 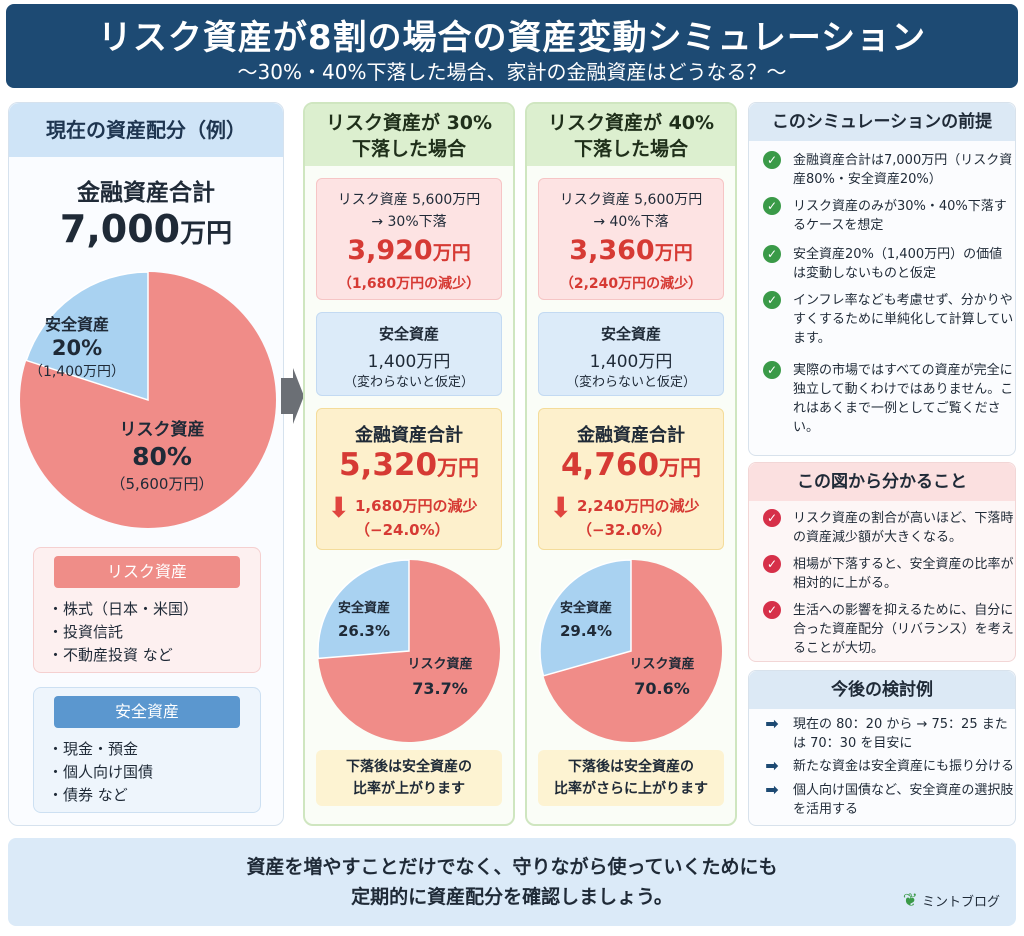 What do you see at coordinates (903, 528) in the screenshot?
I see `insight-item-text: リスク資産の割合が高いほど、下落時の資産減少額が大きくなる。` at bounding box center [903, 528].